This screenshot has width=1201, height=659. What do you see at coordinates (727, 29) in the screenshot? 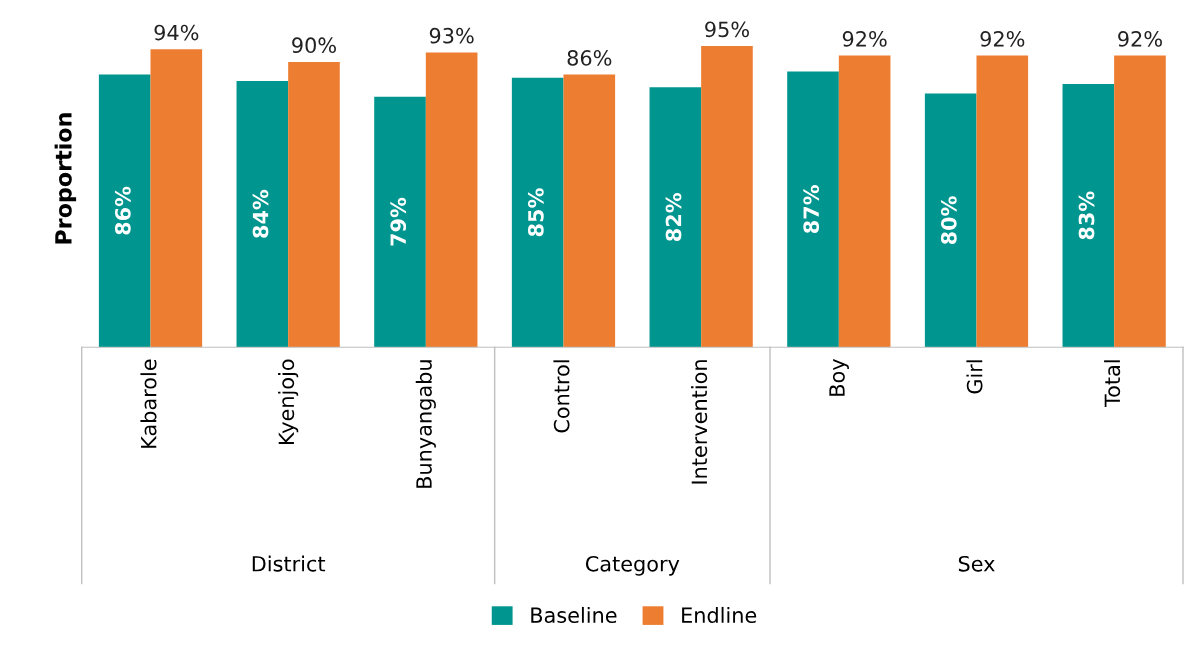
I see `data-label: 95%` at bounding box center [727, 29].